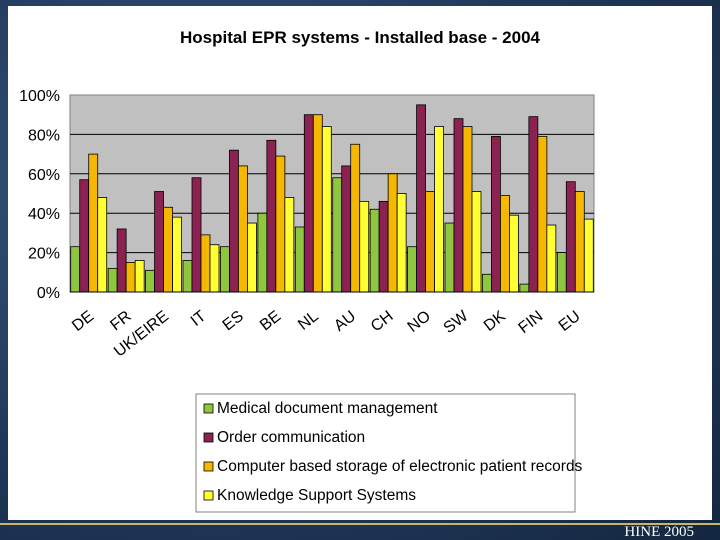 The height and width of the screenshot is (540, 720). Describe the element at coordinates (44, 254) in the screenshot. I see `y-tick-label: 20%` at that location.